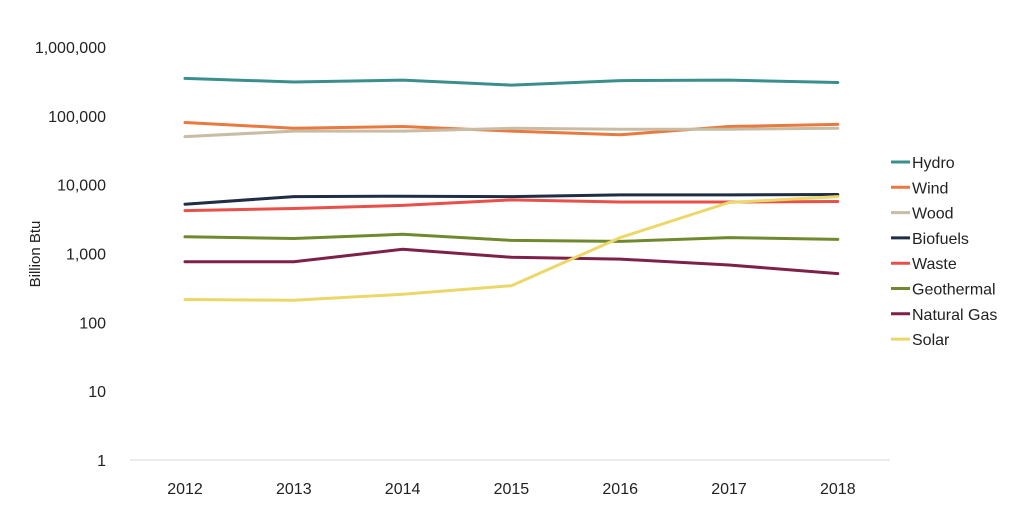 Image resolution: width=1024 pixels, height=526 pixels. What do you see at coordinates (933, 214) in the screenshot?
I see `legend-label-wood: Wood` at bounding box center [933, 214].